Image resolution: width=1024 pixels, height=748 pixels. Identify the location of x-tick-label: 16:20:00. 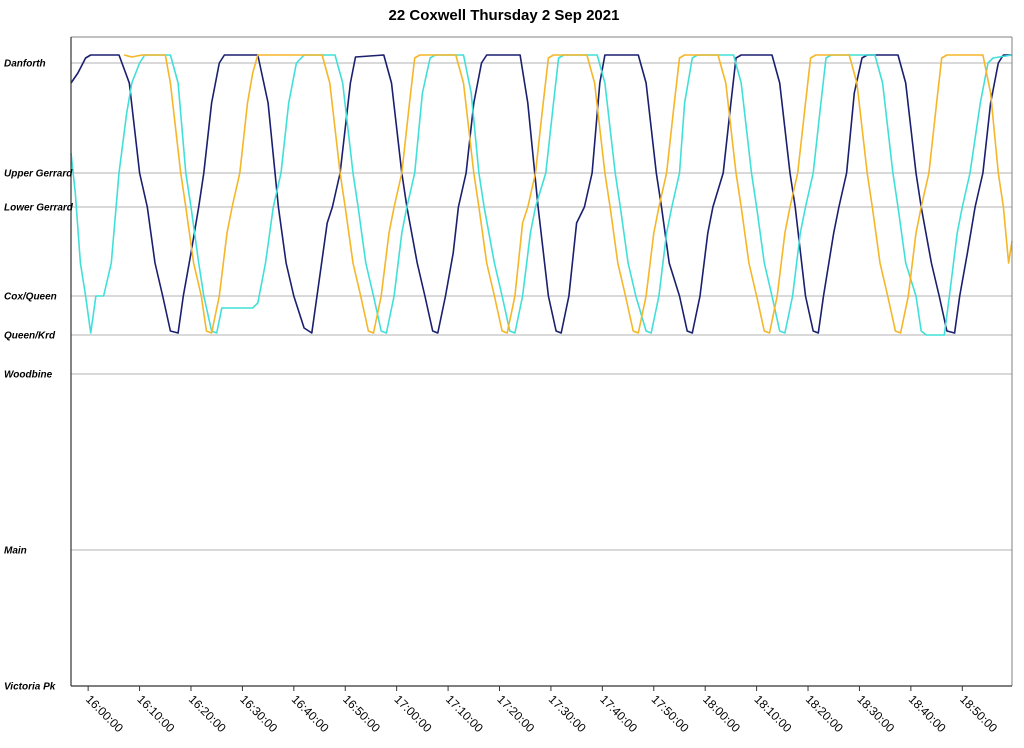
(207, 713).